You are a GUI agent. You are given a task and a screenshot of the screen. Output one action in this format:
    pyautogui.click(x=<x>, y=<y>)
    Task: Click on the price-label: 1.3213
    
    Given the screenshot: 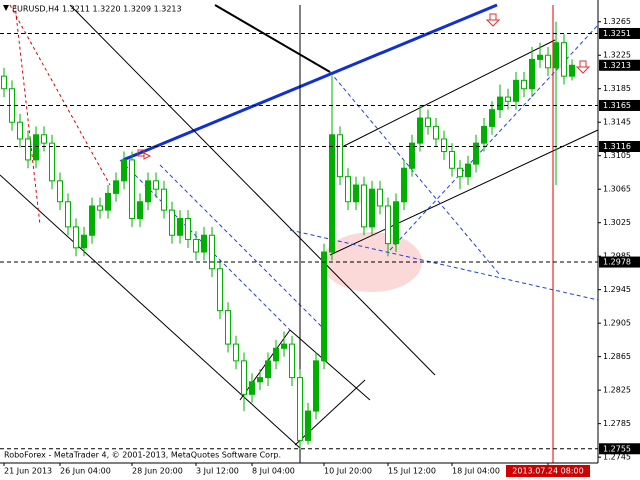 What is the action you would take?
    pyautogui.click(x=617, y=65)
    